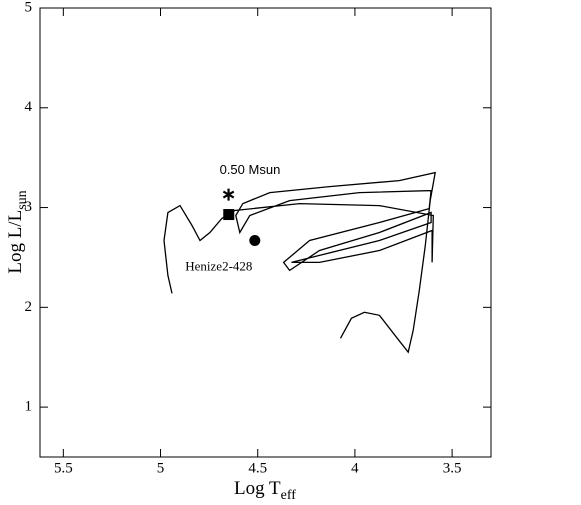 The image size is (581, 505). I want to click on x-tick-label: 4, so click(355, 468).